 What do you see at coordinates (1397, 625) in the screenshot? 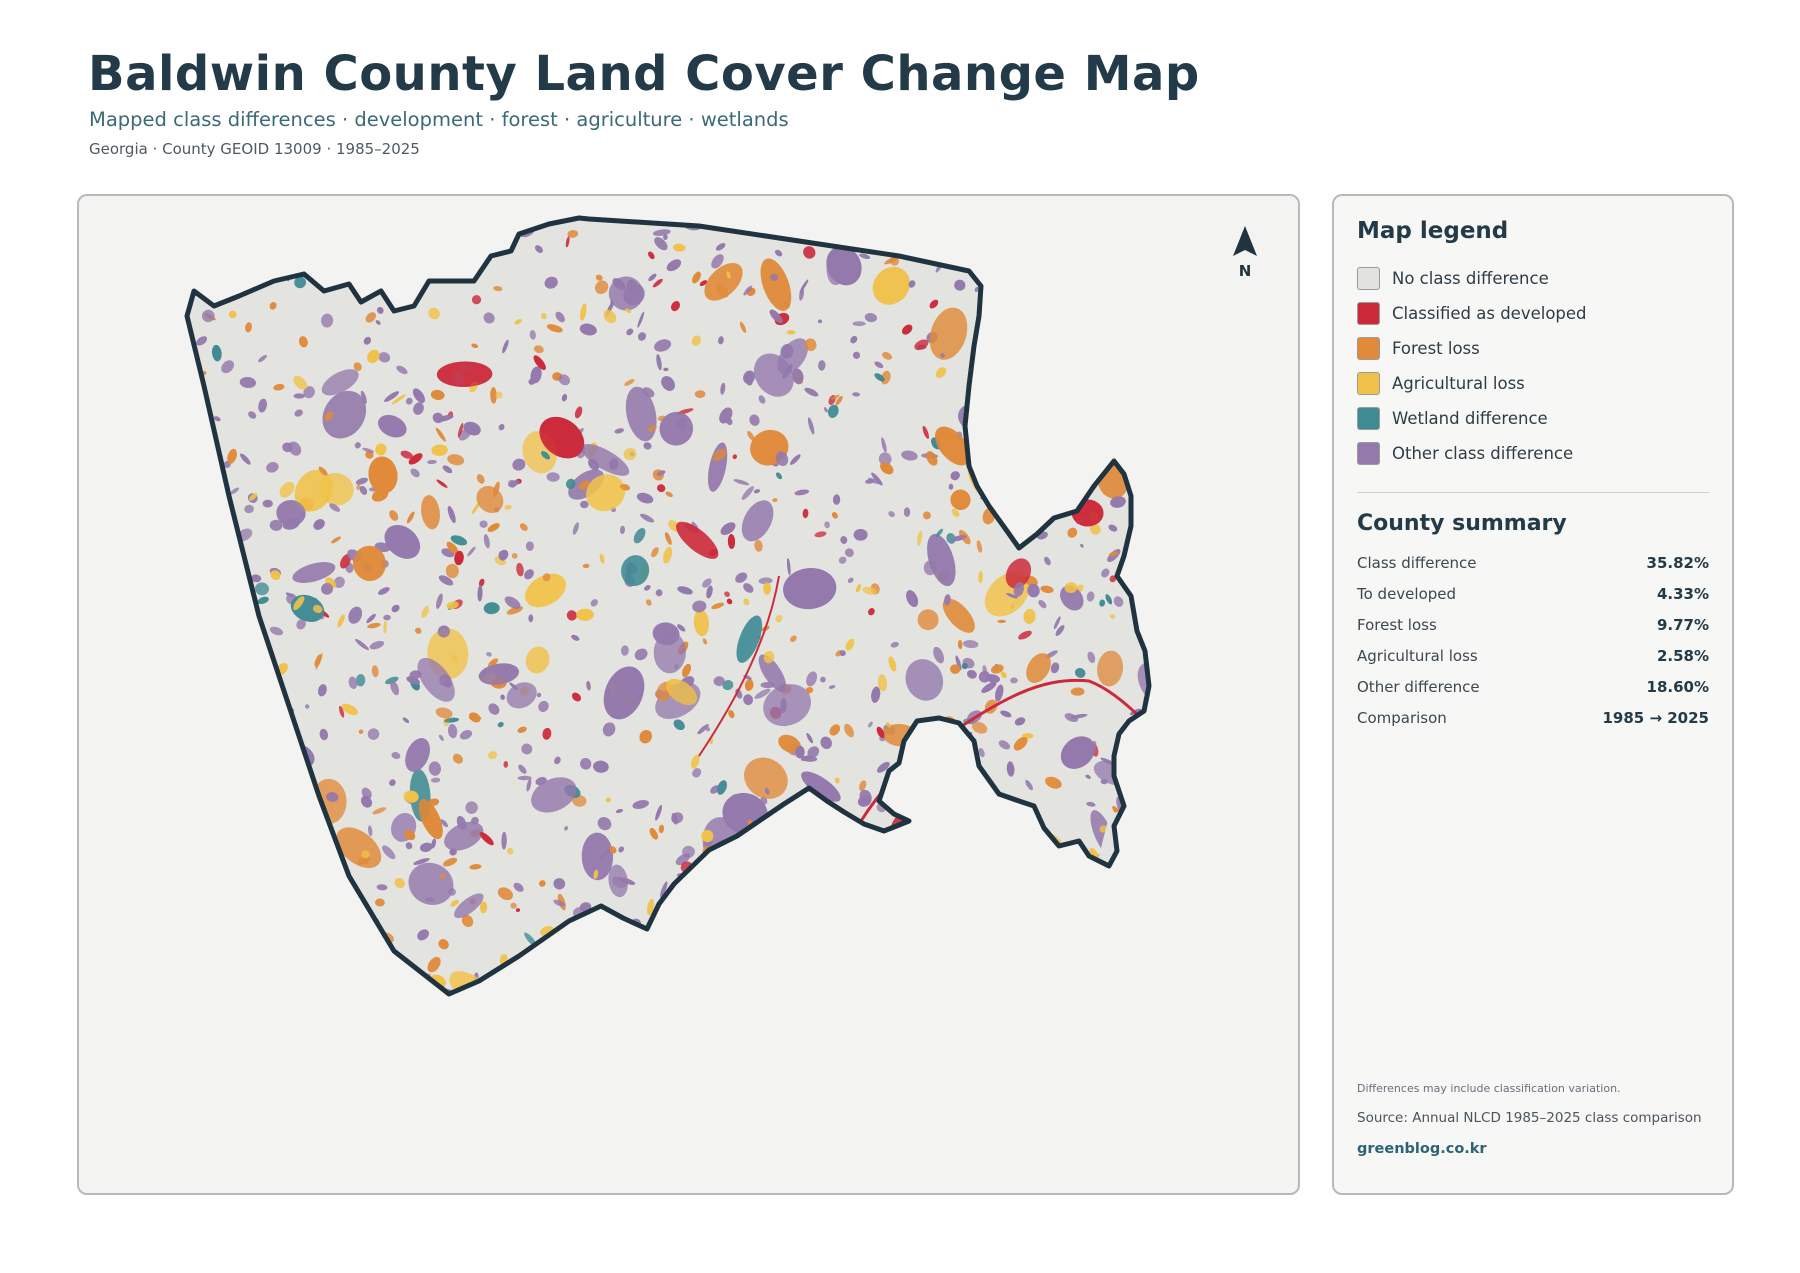
I see `summary-label: Forest loss` at bounding box center [1397, 625].